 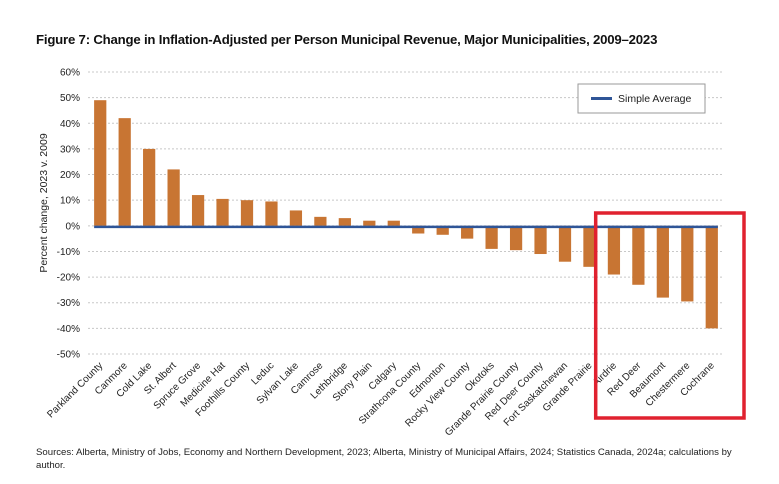 What do you see at coordinates (68, 214) in the screenshot?
I see `y-axis-ticks: 60% 50% 40% 30% 20% 10% 0% -10% -20% -30% -40% -50%` at bounding box center [68, 214].